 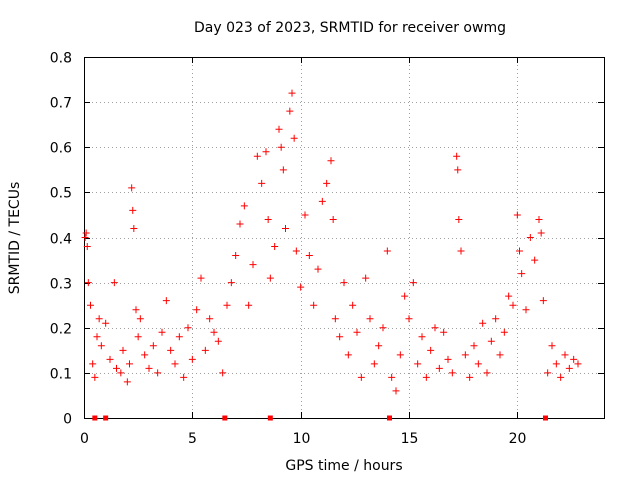 I want to click on y-tick-label: 0.7, so click(x=61, y=104).